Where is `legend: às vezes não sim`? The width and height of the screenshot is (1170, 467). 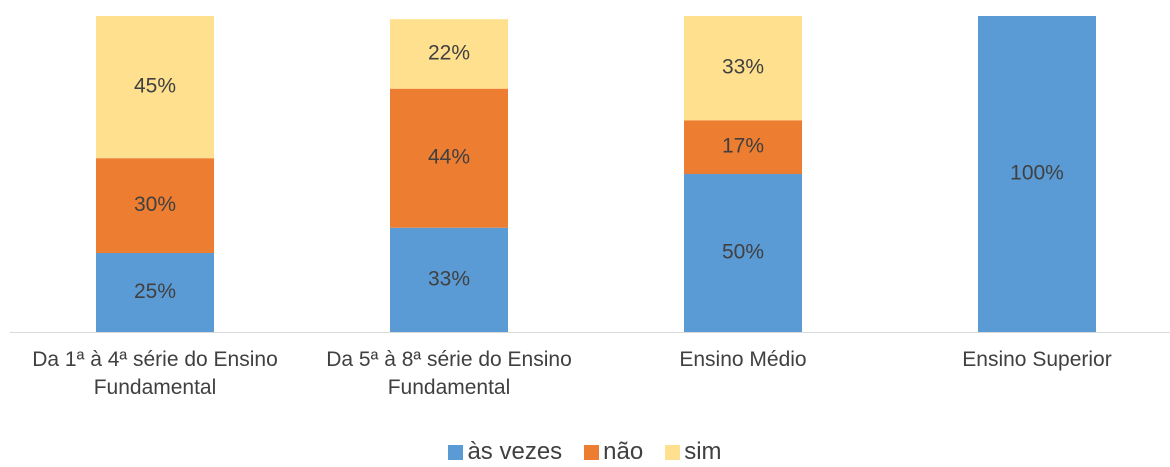 legend: às vezes não sim is located at coordinates (585, 452).